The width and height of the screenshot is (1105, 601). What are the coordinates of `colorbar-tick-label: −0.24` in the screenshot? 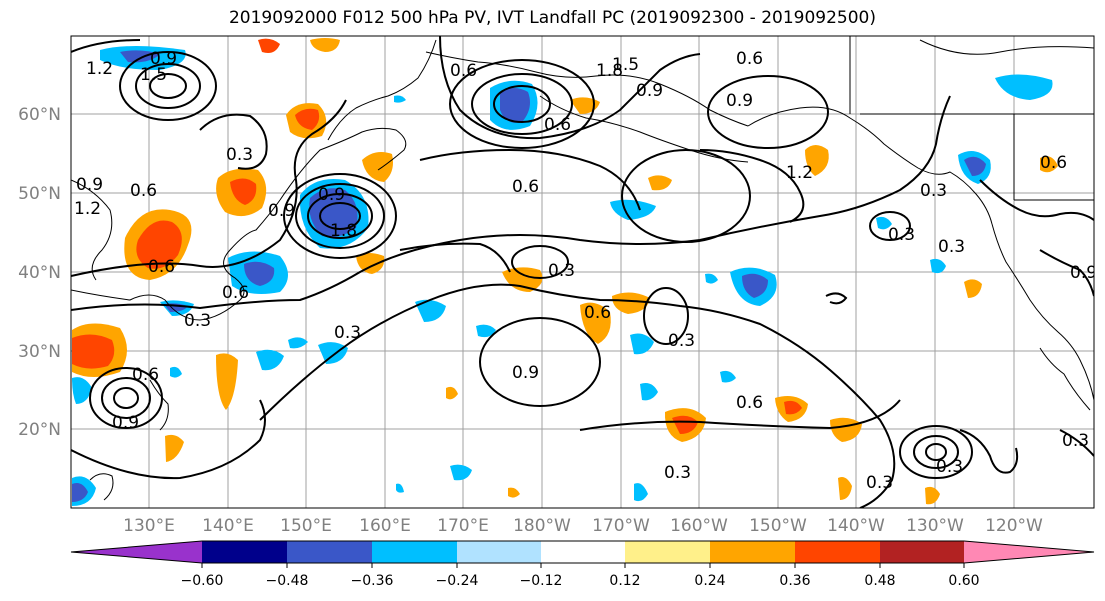 It's located at (457, 581).